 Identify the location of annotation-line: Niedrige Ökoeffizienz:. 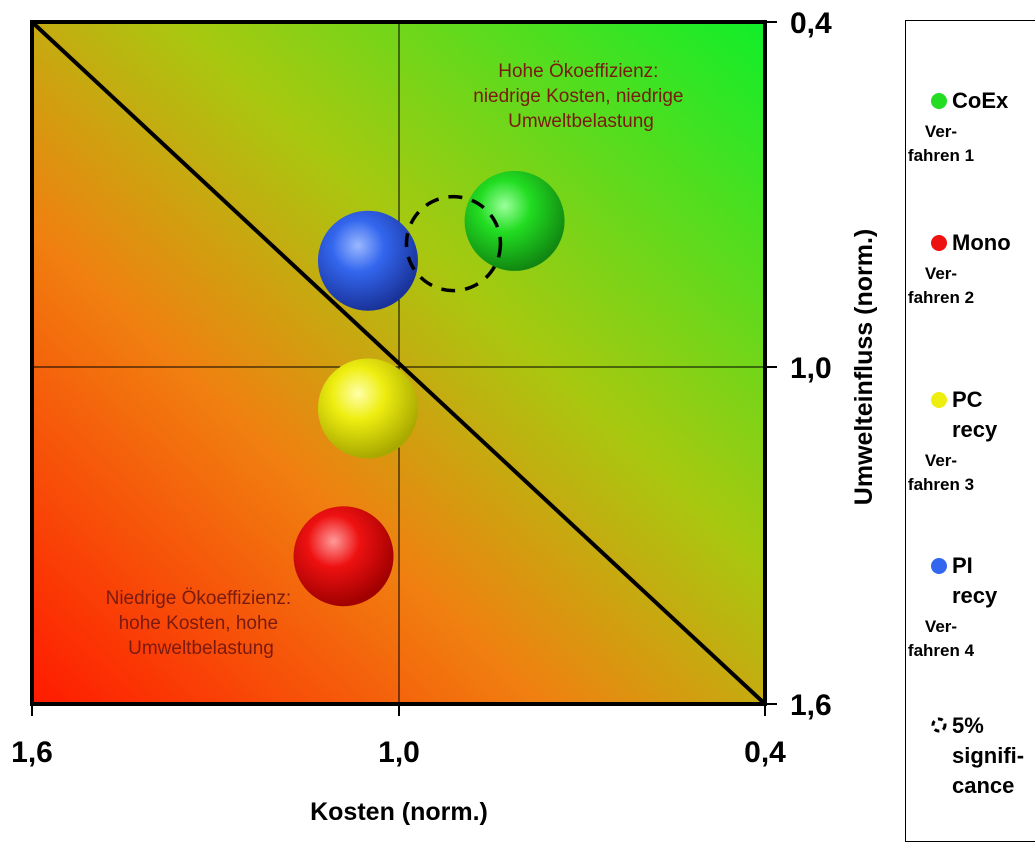
(199, 598).